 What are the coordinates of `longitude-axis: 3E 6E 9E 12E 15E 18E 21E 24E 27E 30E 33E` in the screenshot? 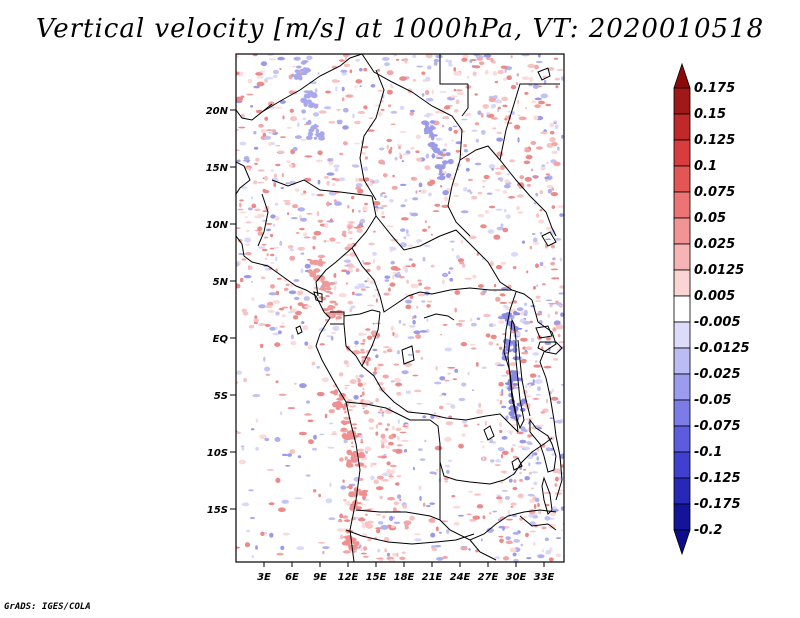 It's located at (406, 572).